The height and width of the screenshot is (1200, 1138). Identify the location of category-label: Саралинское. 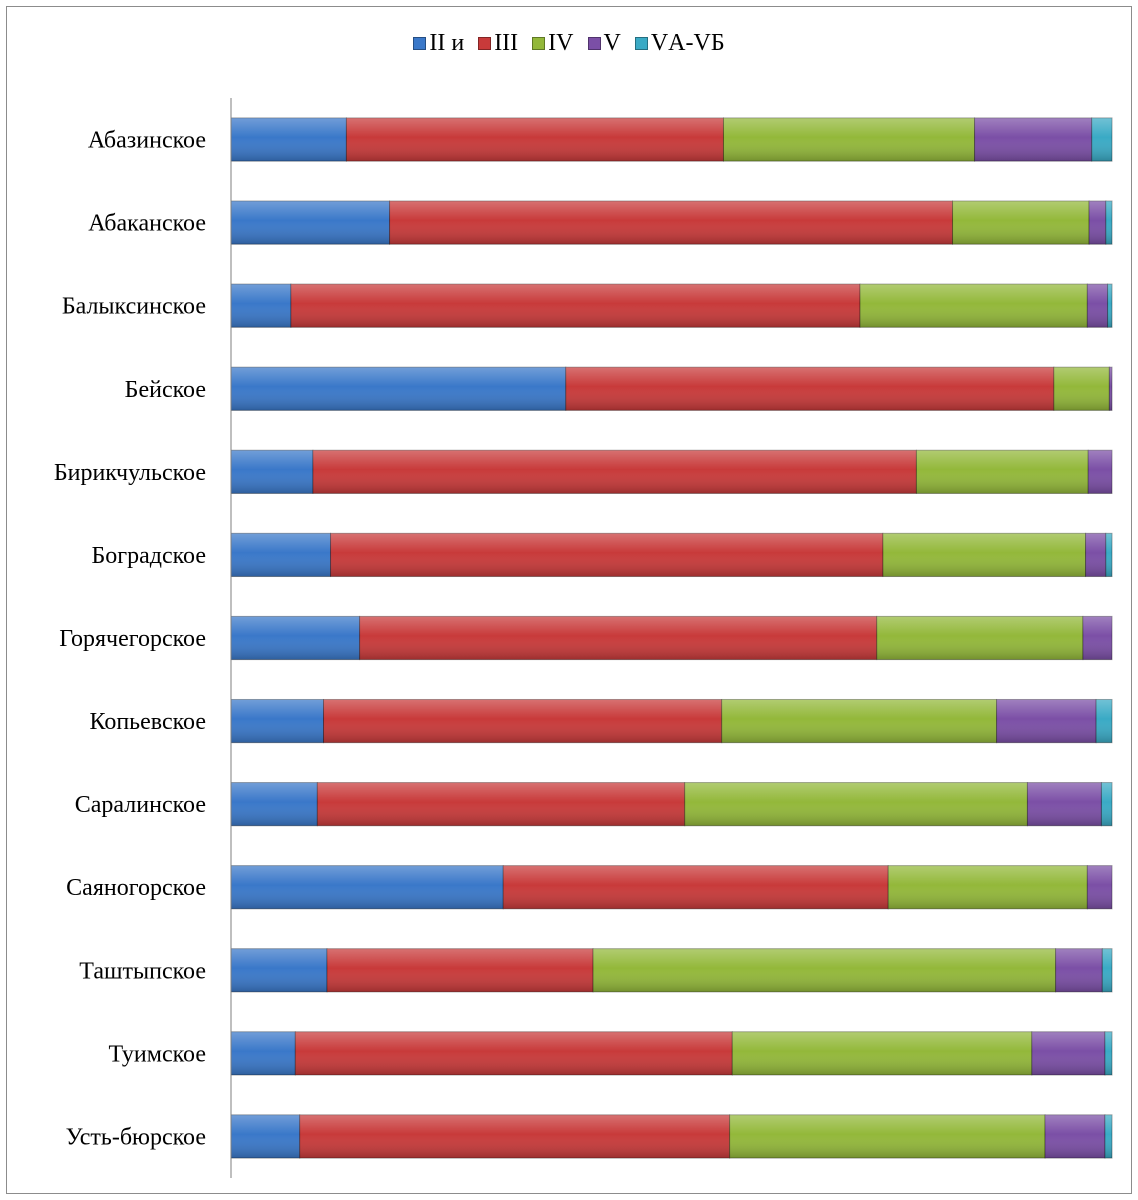
(140, 805).